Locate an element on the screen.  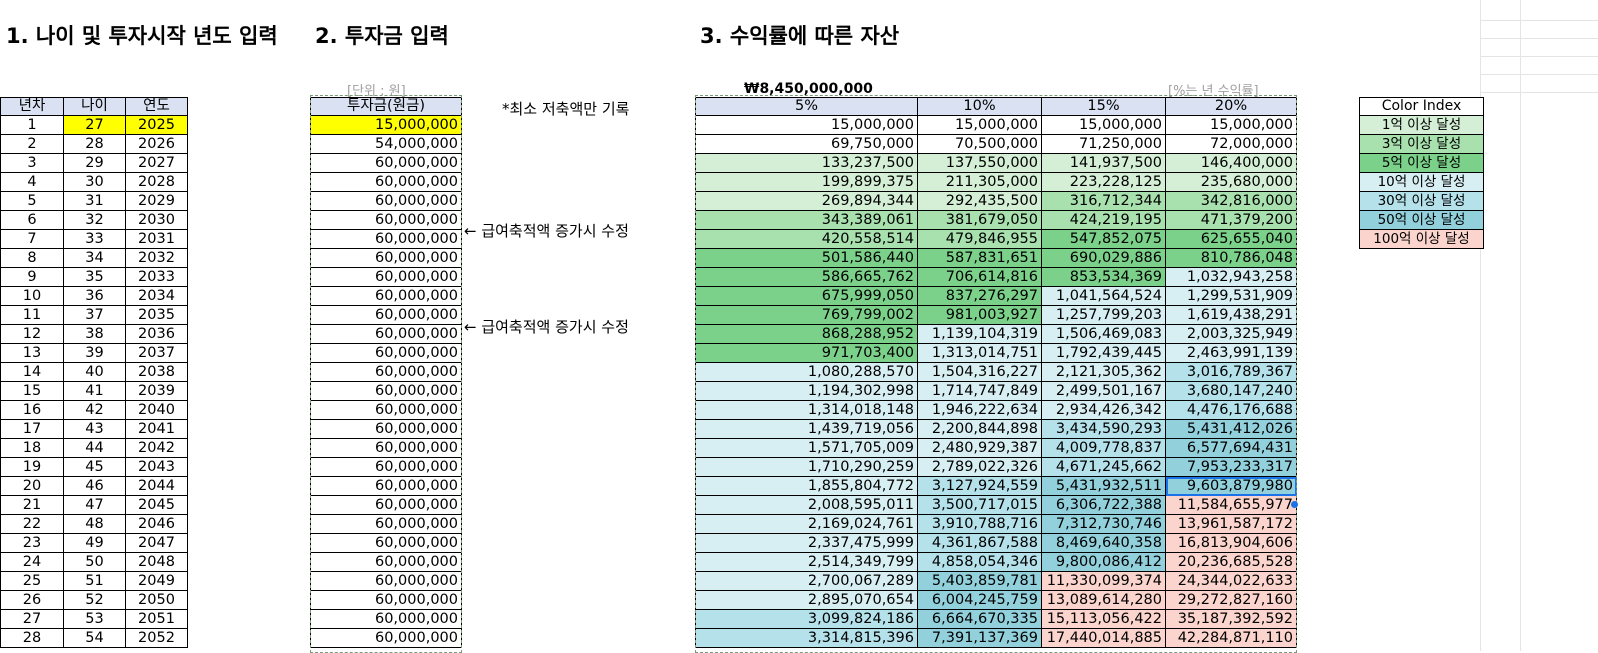
year-count-cell: 21 is located at coordinates (32, 505).